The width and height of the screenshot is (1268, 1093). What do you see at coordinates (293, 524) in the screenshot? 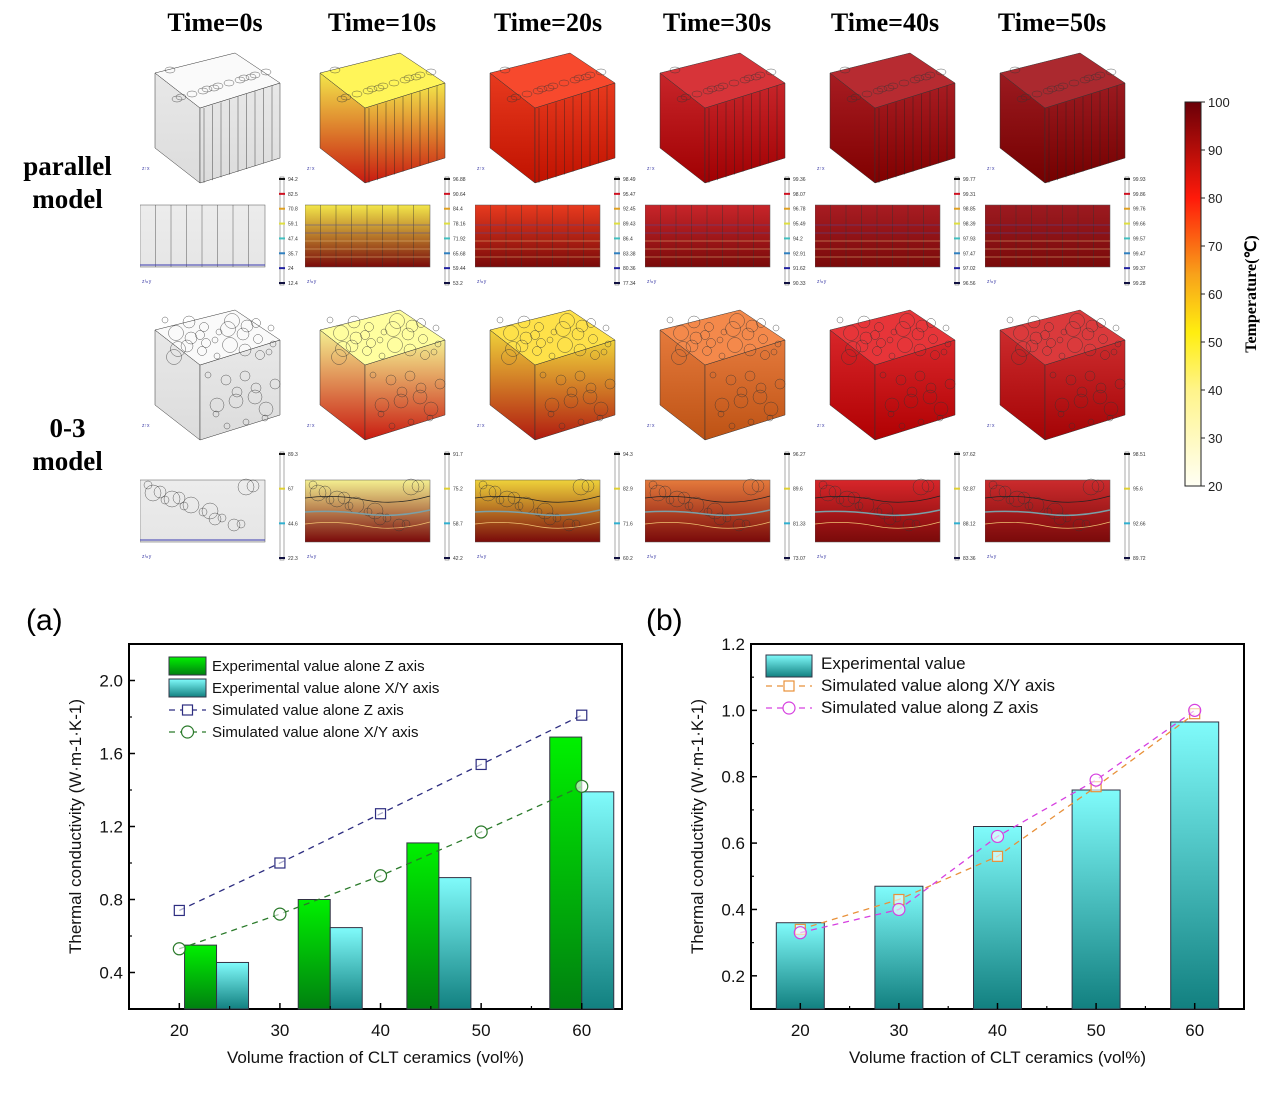
I see `slice-colorbar-label: 44.6` at bounding box center [293, 524].